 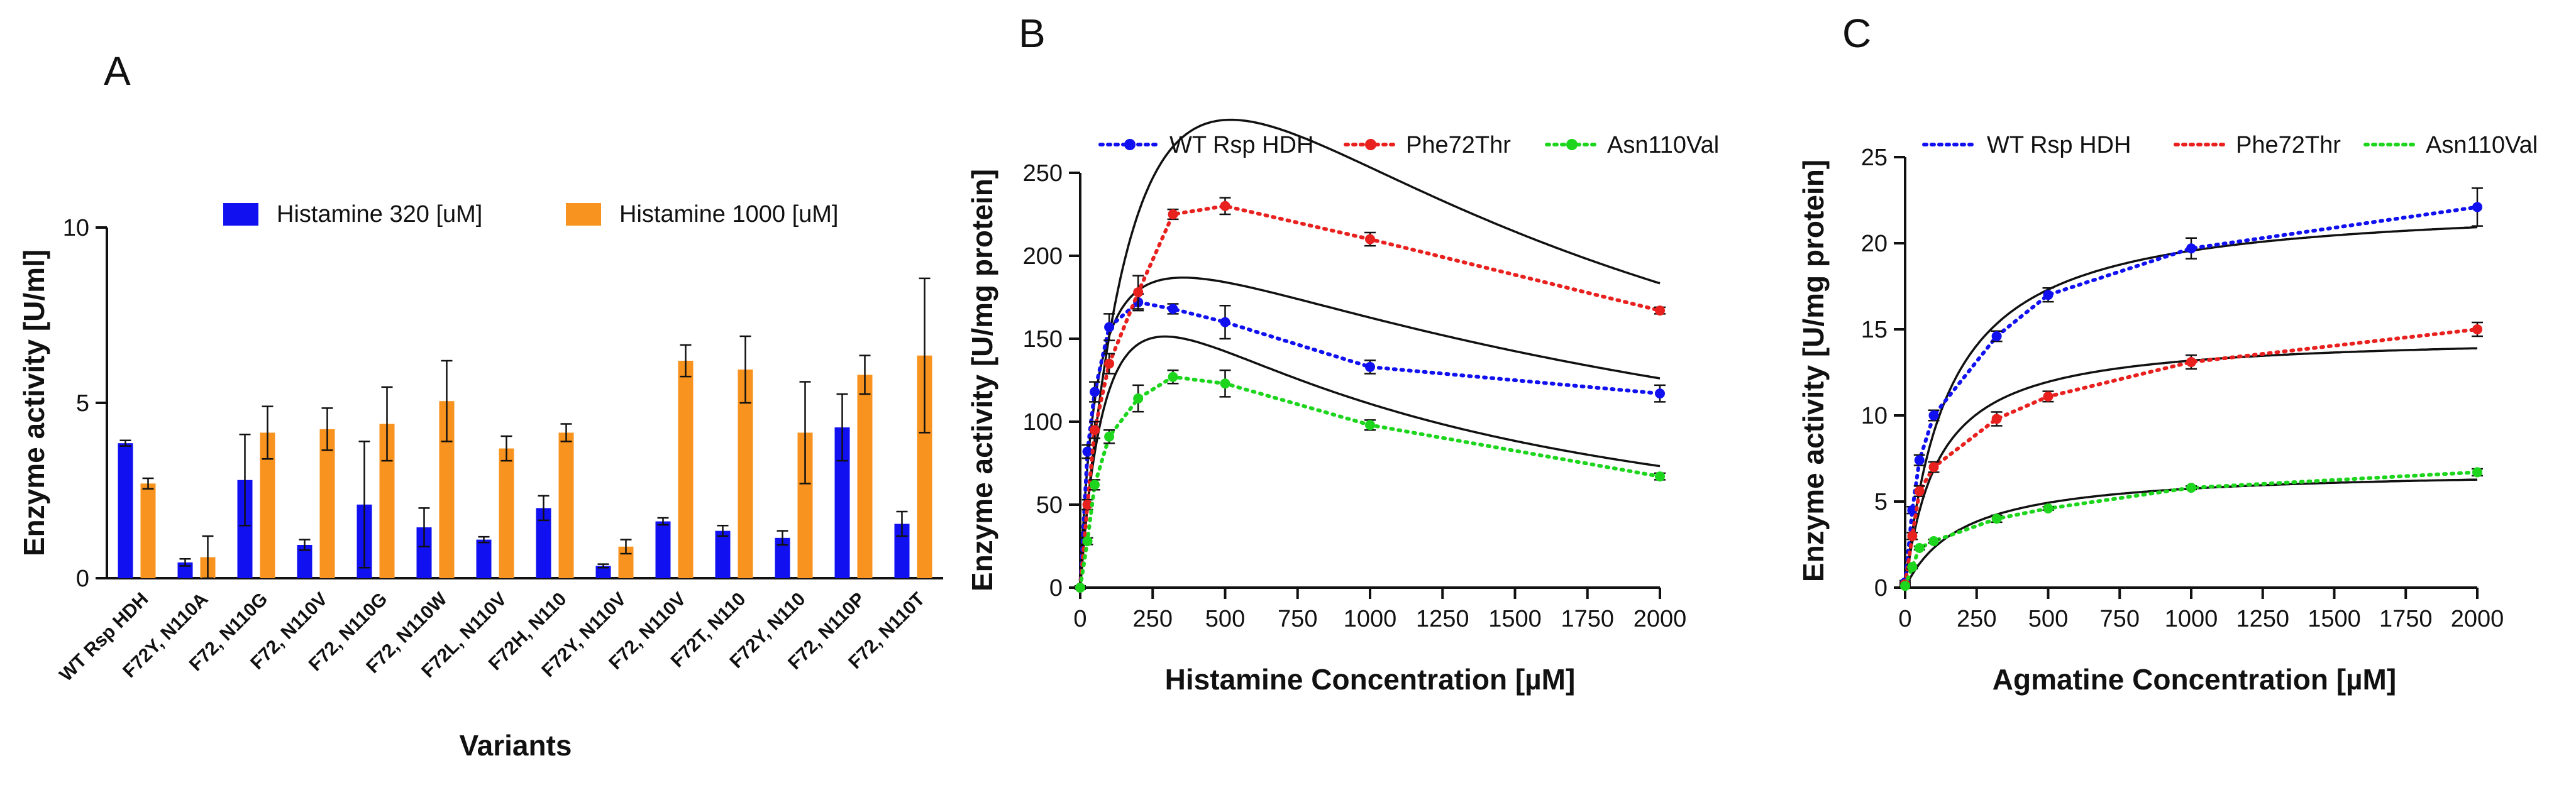 I want to click on bars, so click(x=525, y=428).